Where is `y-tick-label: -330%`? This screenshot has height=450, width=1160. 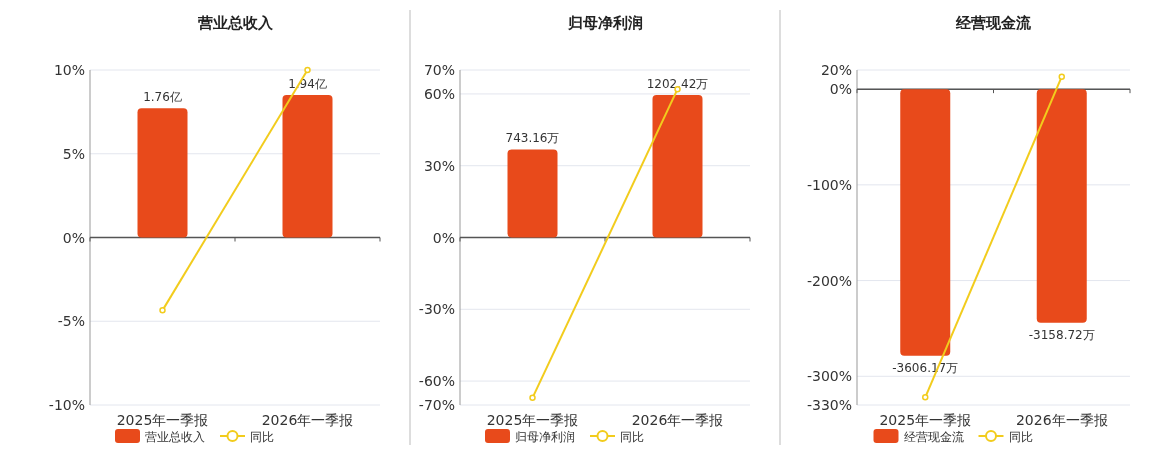 y-tick-label: -330% is located at coordinates (829, 405).